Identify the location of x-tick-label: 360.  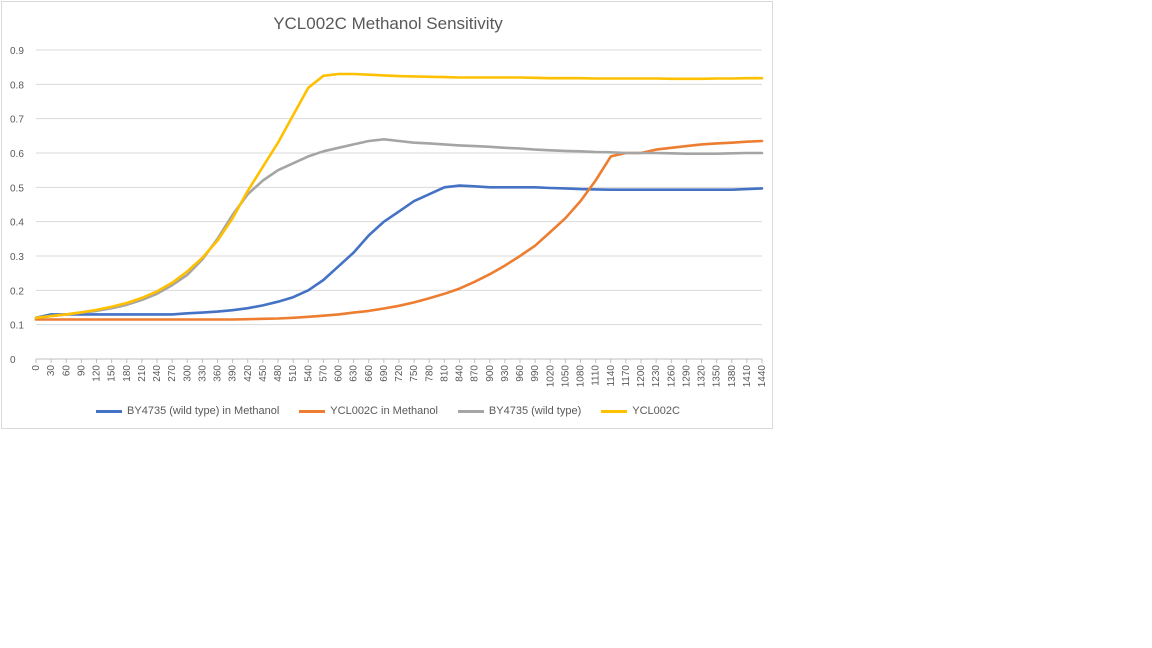
(218, 373).